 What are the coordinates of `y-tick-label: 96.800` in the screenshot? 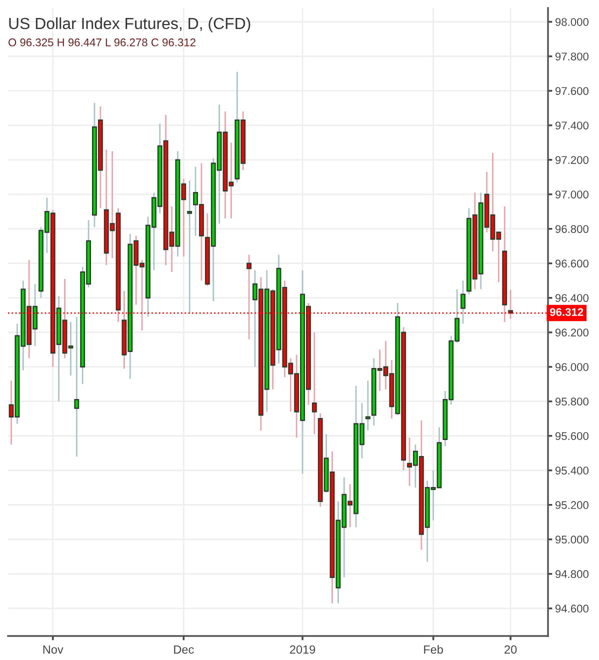 It's located at (571, 229).